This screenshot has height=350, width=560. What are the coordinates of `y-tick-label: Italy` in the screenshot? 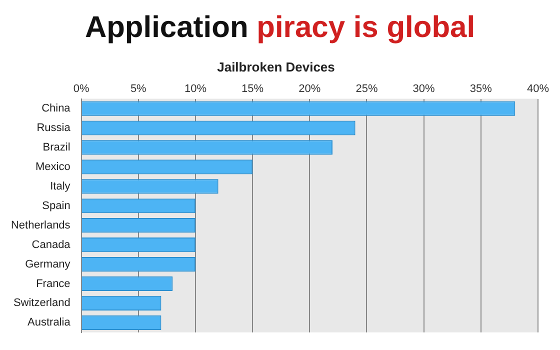 It's located at (60, 186).